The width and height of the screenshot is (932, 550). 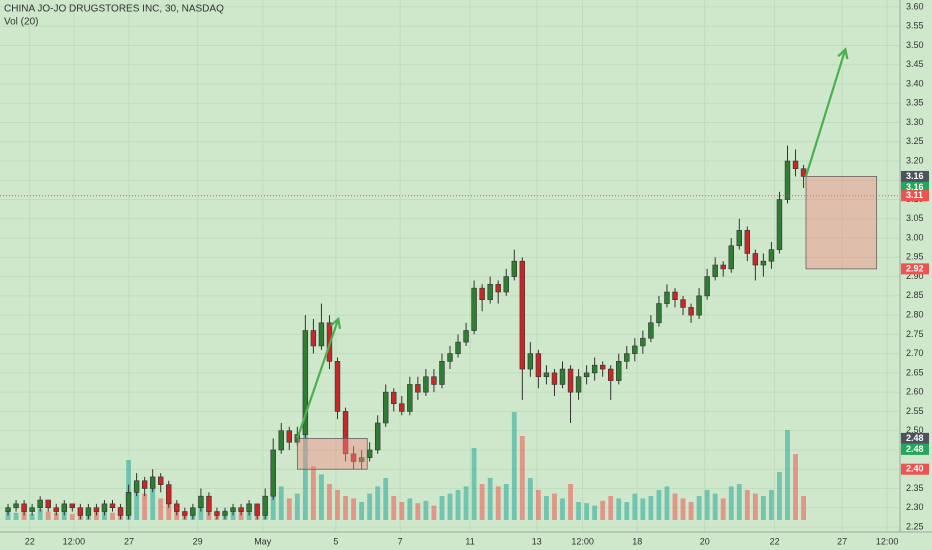 What do you see at coordinates (114, 9) in the screenshot?
I see `chart-title: CHINA JO-JO DRUGSTORES INC, 30, NASDAQ` at bounding box center [114, 9].